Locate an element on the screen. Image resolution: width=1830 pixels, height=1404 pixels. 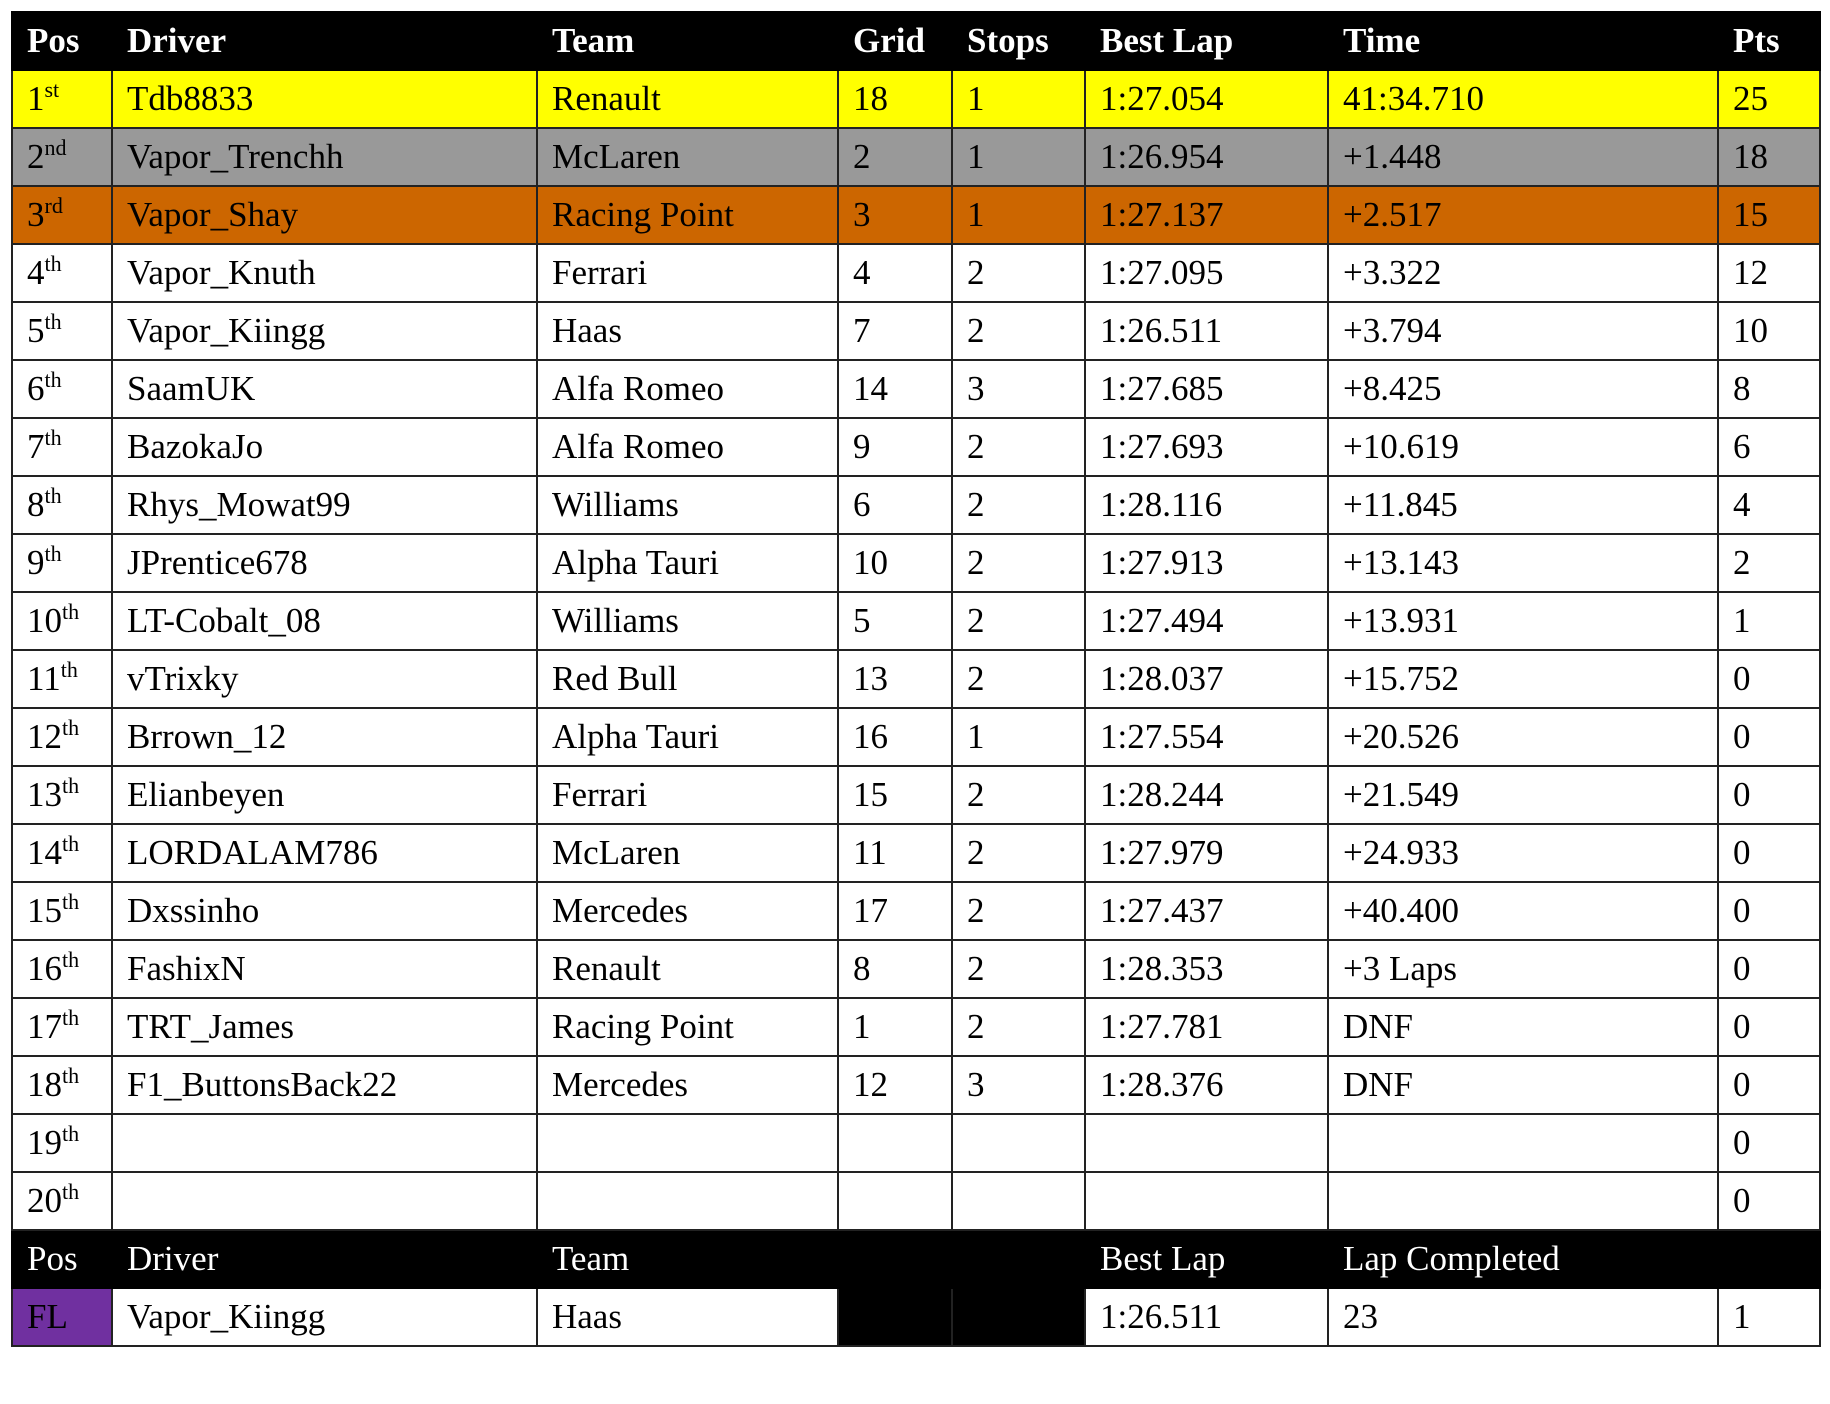
team-cell: Haas is located at coordinates (687, 331).